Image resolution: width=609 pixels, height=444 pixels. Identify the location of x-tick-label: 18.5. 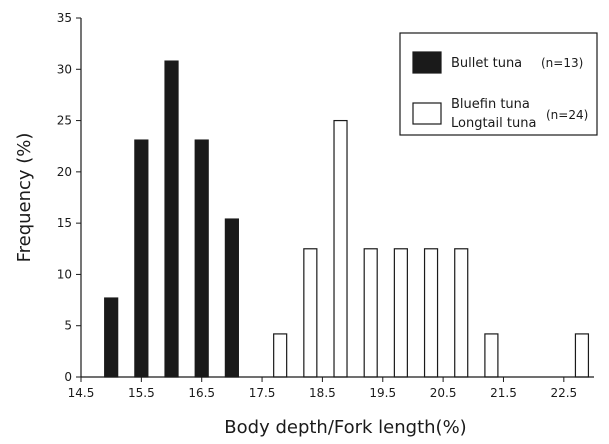
(322, 393).